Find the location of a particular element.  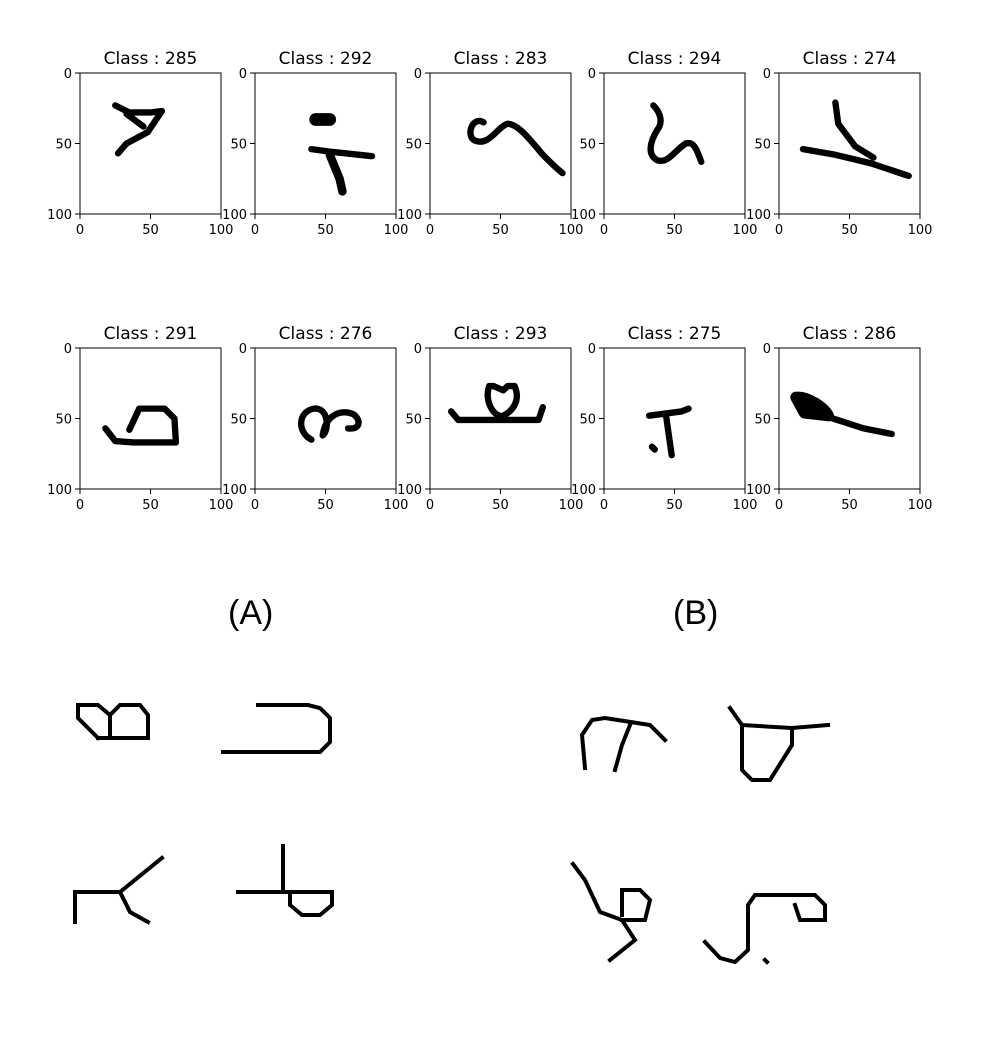

plot-title: Class : 274 is located at coordinates (850, 59).